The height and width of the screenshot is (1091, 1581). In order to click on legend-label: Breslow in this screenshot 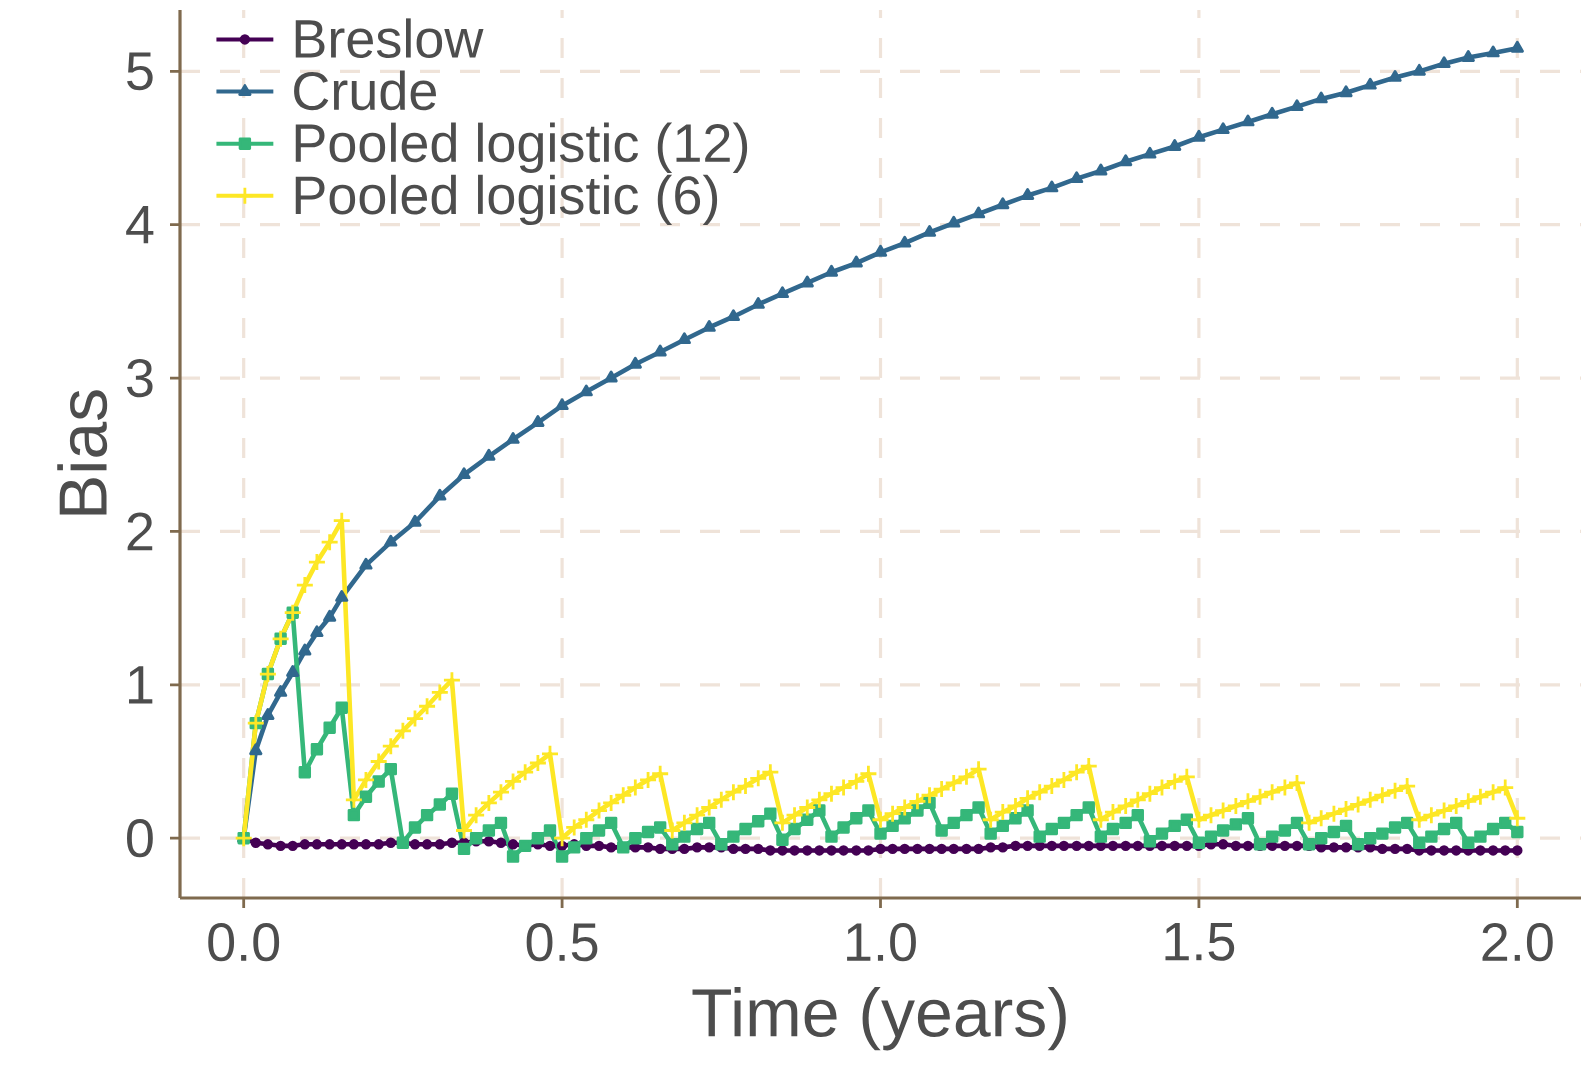, I will do `click(389, 38)`.